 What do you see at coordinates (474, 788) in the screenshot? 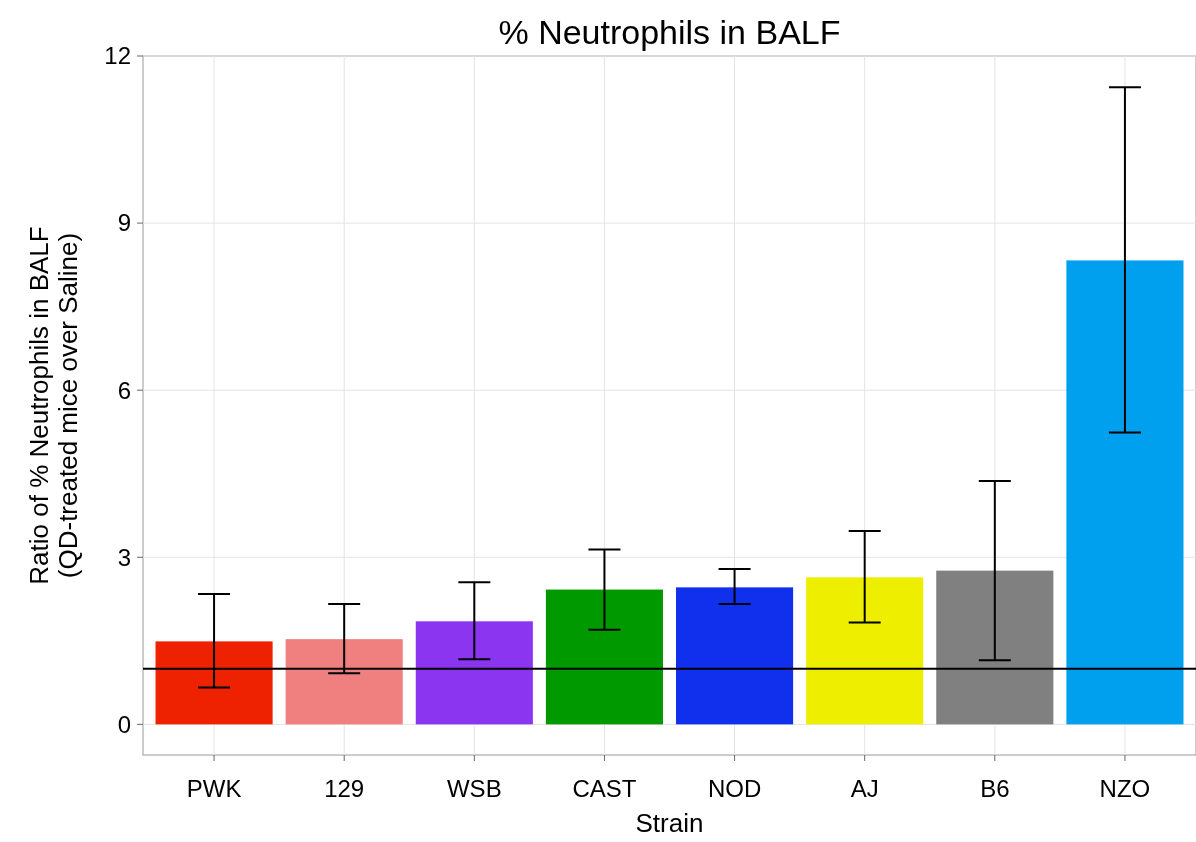
I see `x-tick-label: WSB` at bounding box center [474, 788].